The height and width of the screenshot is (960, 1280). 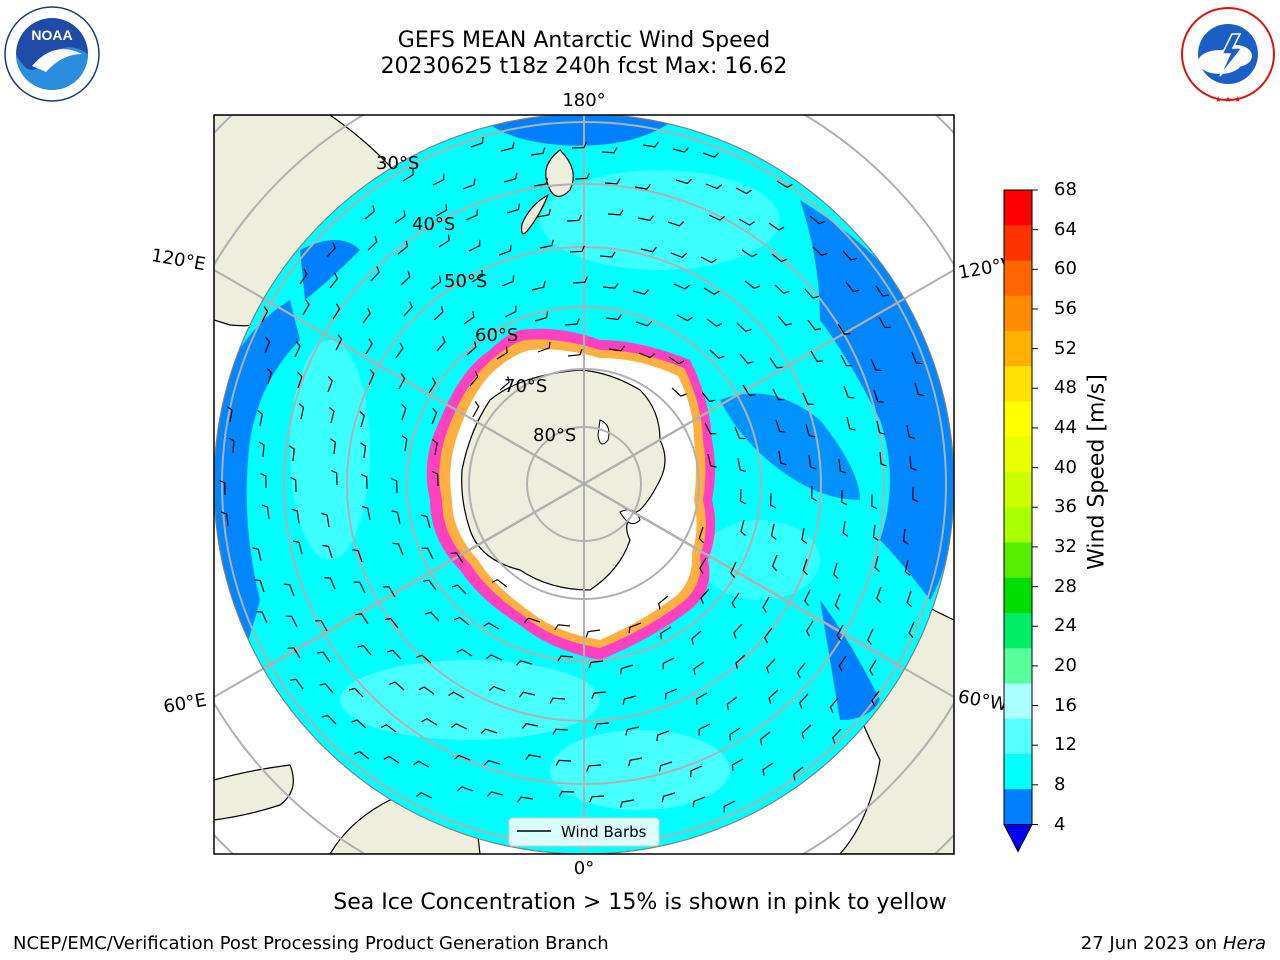 What do you see at coordinates (982, 700) in the screenshot?
I see `lon-label-60w: 60°W` at bounding box center [982, 700].